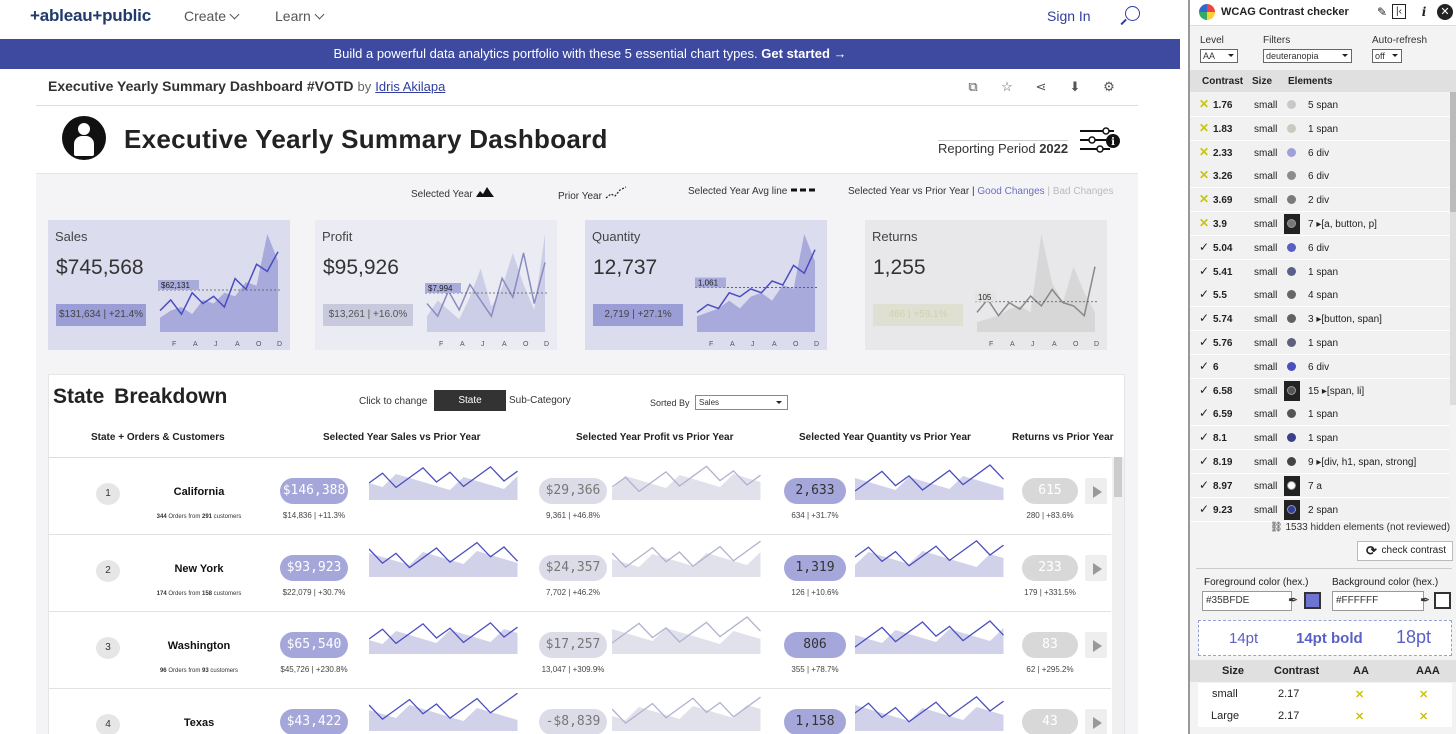 Image resolution: width=1456 pixels, height=734 pixels. Describe the element at coordinates (1320, 462) in the screenshot. I see `contrast-result-row: ✓ 8.19 small 9 ▸[div, h1, span, strong]` at that location.